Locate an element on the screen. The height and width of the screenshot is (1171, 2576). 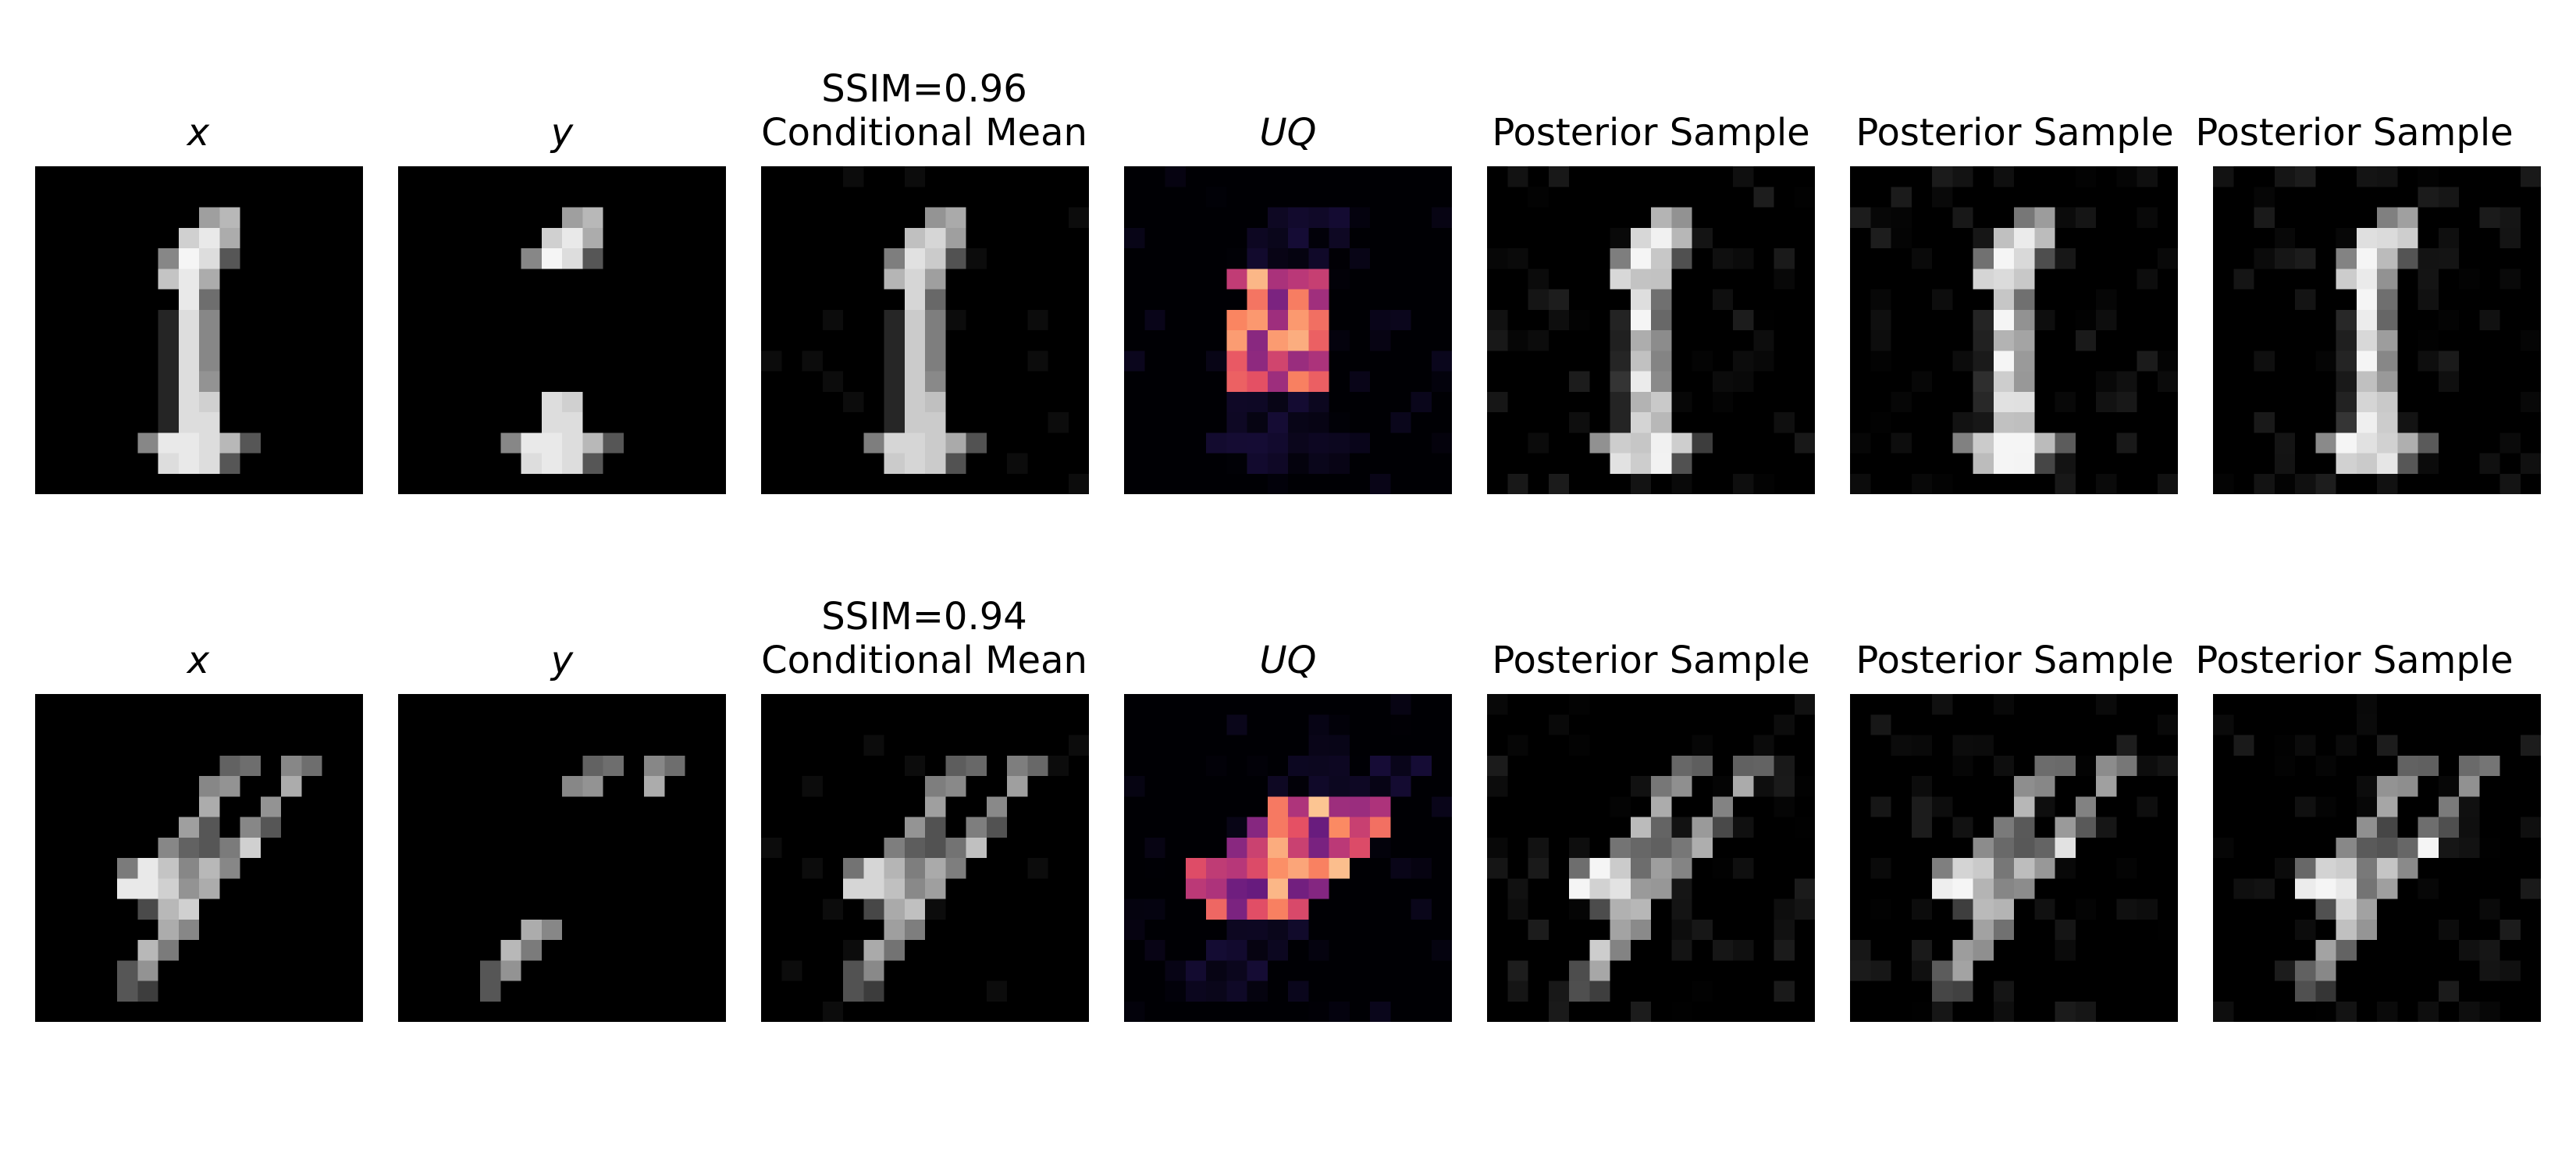
image-y-row2 is located at coordinates (562, 858).